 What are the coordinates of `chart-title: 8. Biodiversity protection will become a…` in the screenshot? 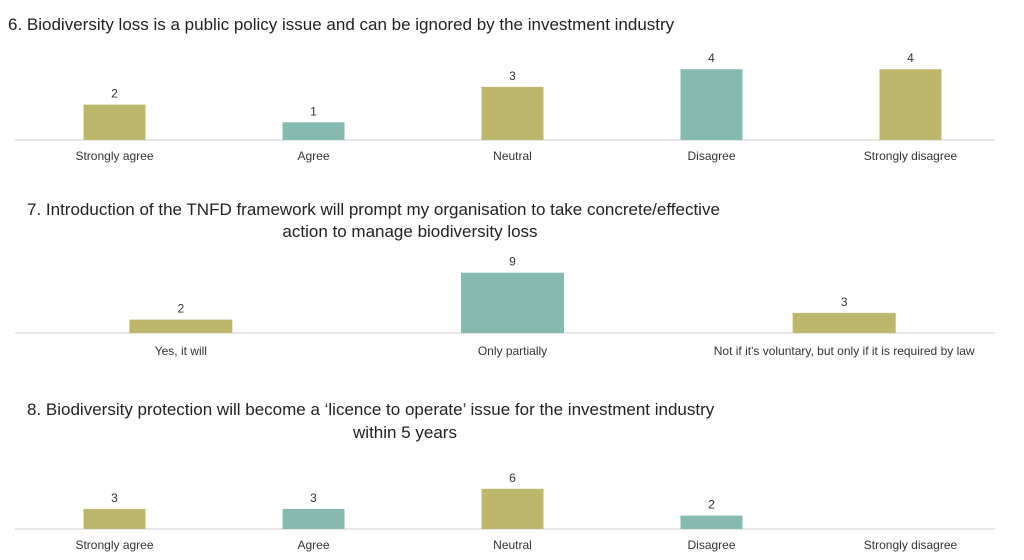 It's located at (371, 409).